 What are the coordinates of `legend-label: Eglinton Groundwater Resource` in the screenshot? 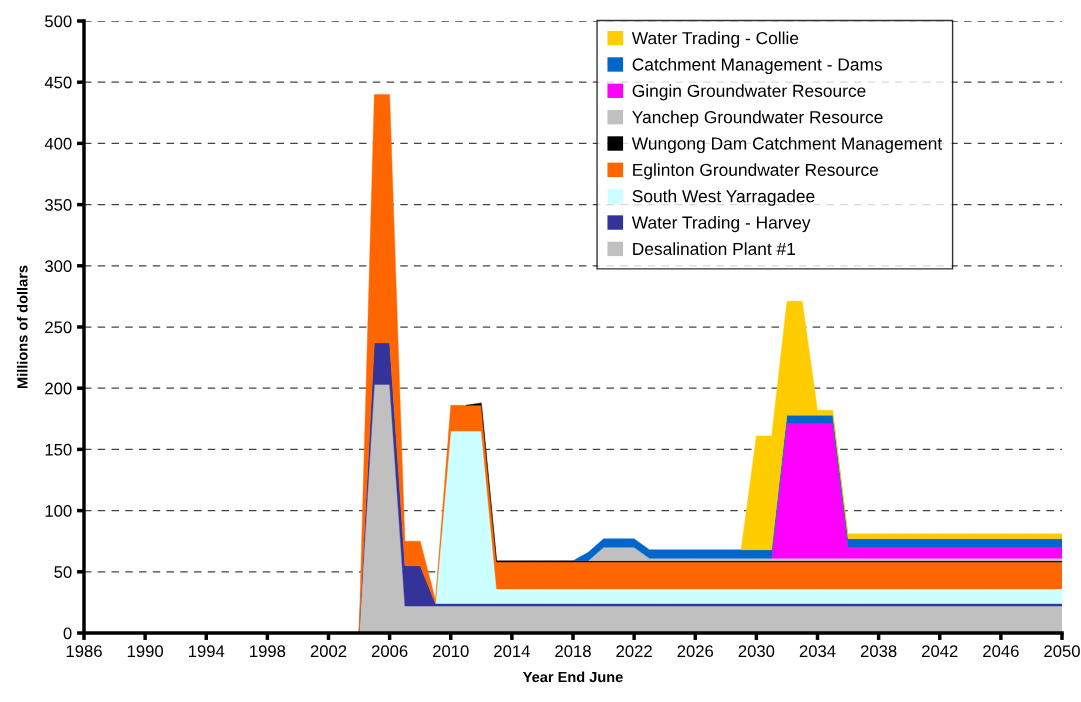 It's located at (756, 171).